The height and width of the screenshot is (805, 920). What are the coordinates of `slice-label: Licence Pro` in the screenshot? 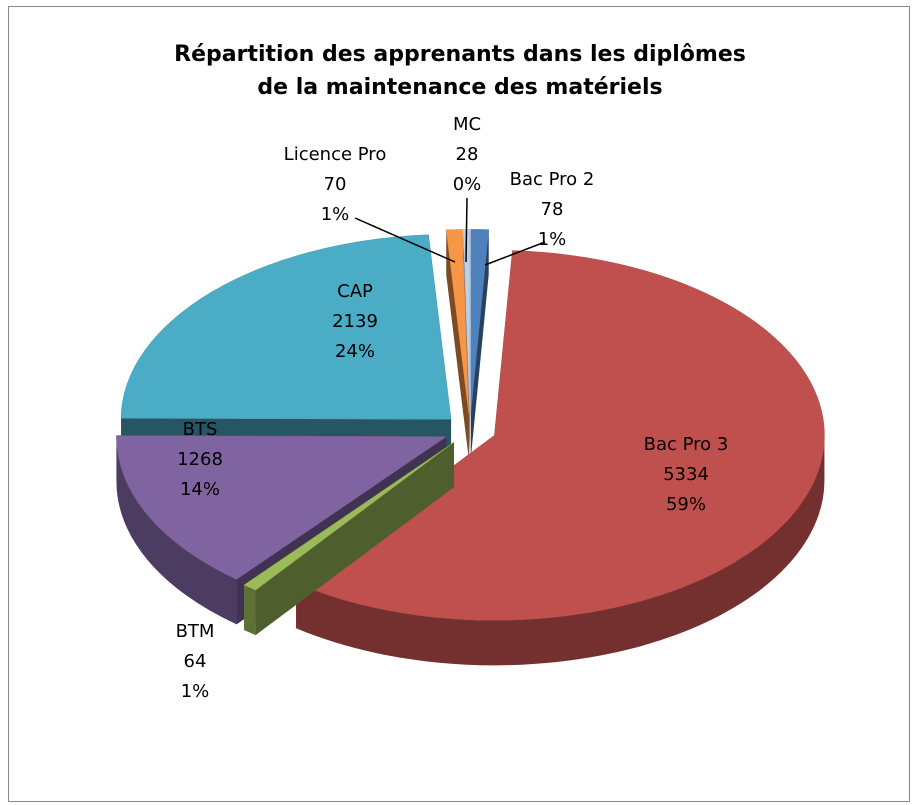 It's located at (335, 154).